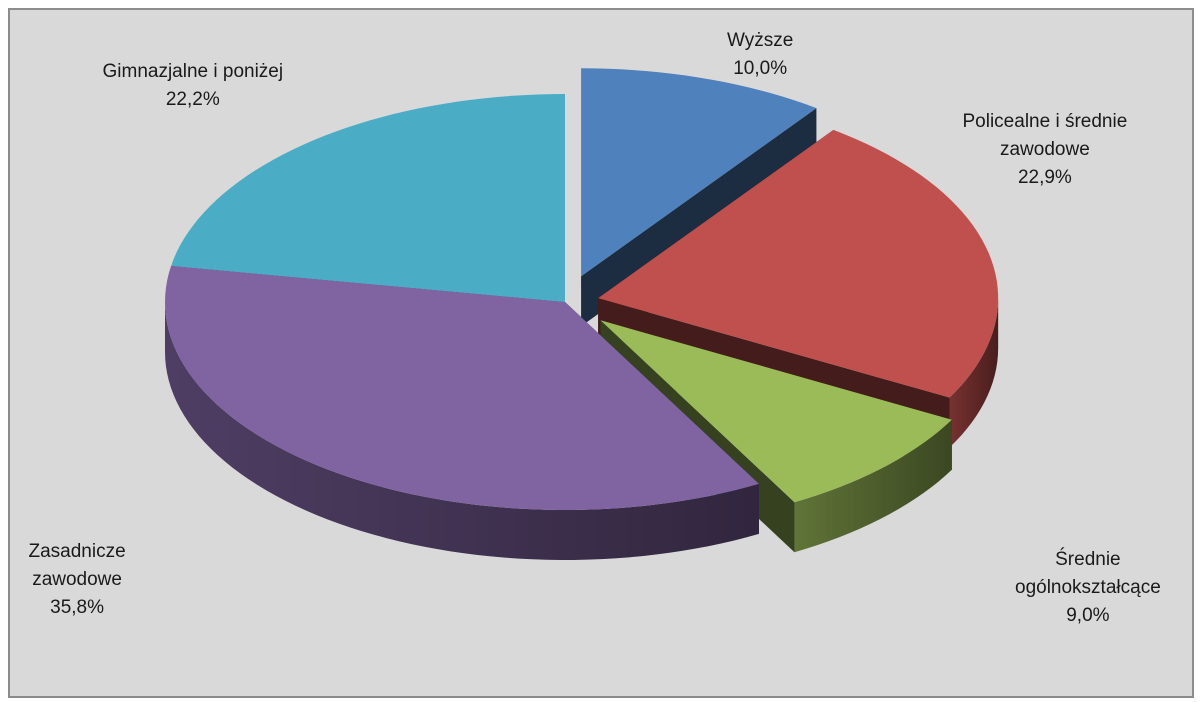 The height and width of the screenshot is (702, 1203). What do you see at coordinates (760, 55) in the screenshot?
I see `data-label-0: Wyższe 10,0%` at bounding box center [760, 55].